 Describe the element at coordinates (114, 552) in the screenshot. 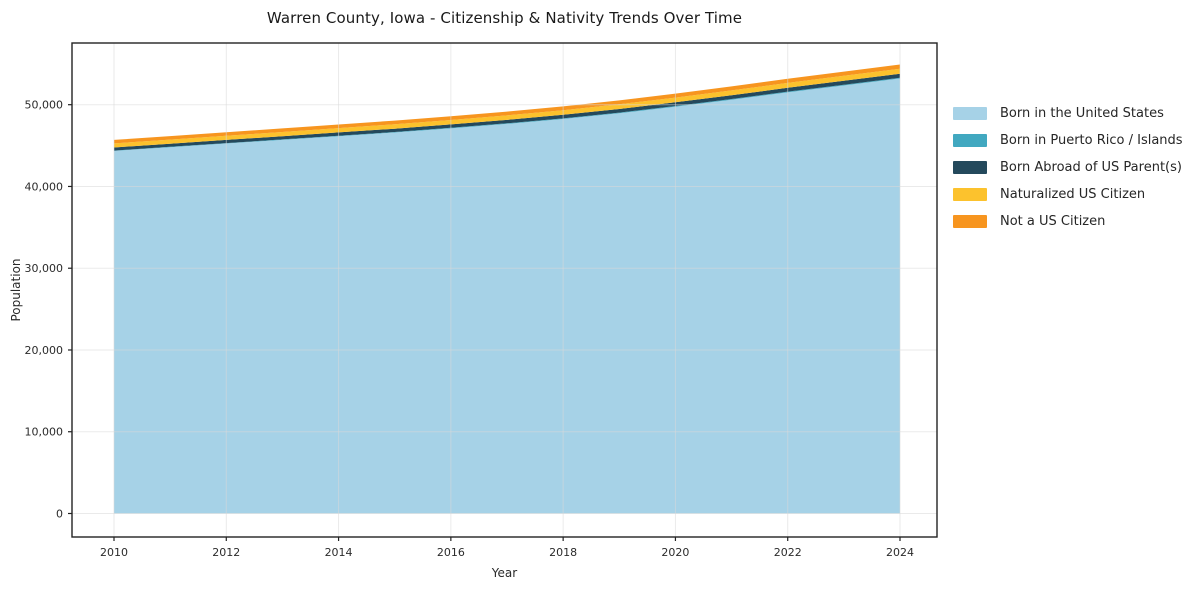

I see `x-tick-label: 2010` at that location.